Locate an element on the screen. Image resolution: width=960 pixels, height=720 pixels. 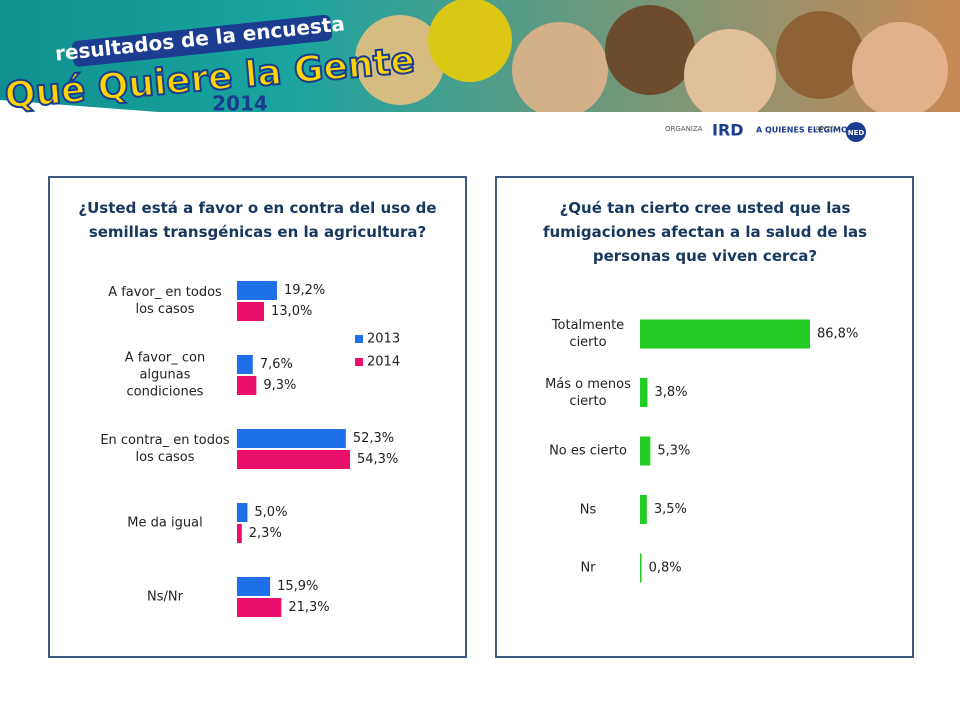
value-label: 0,8% is located at coordinates (665, 568).